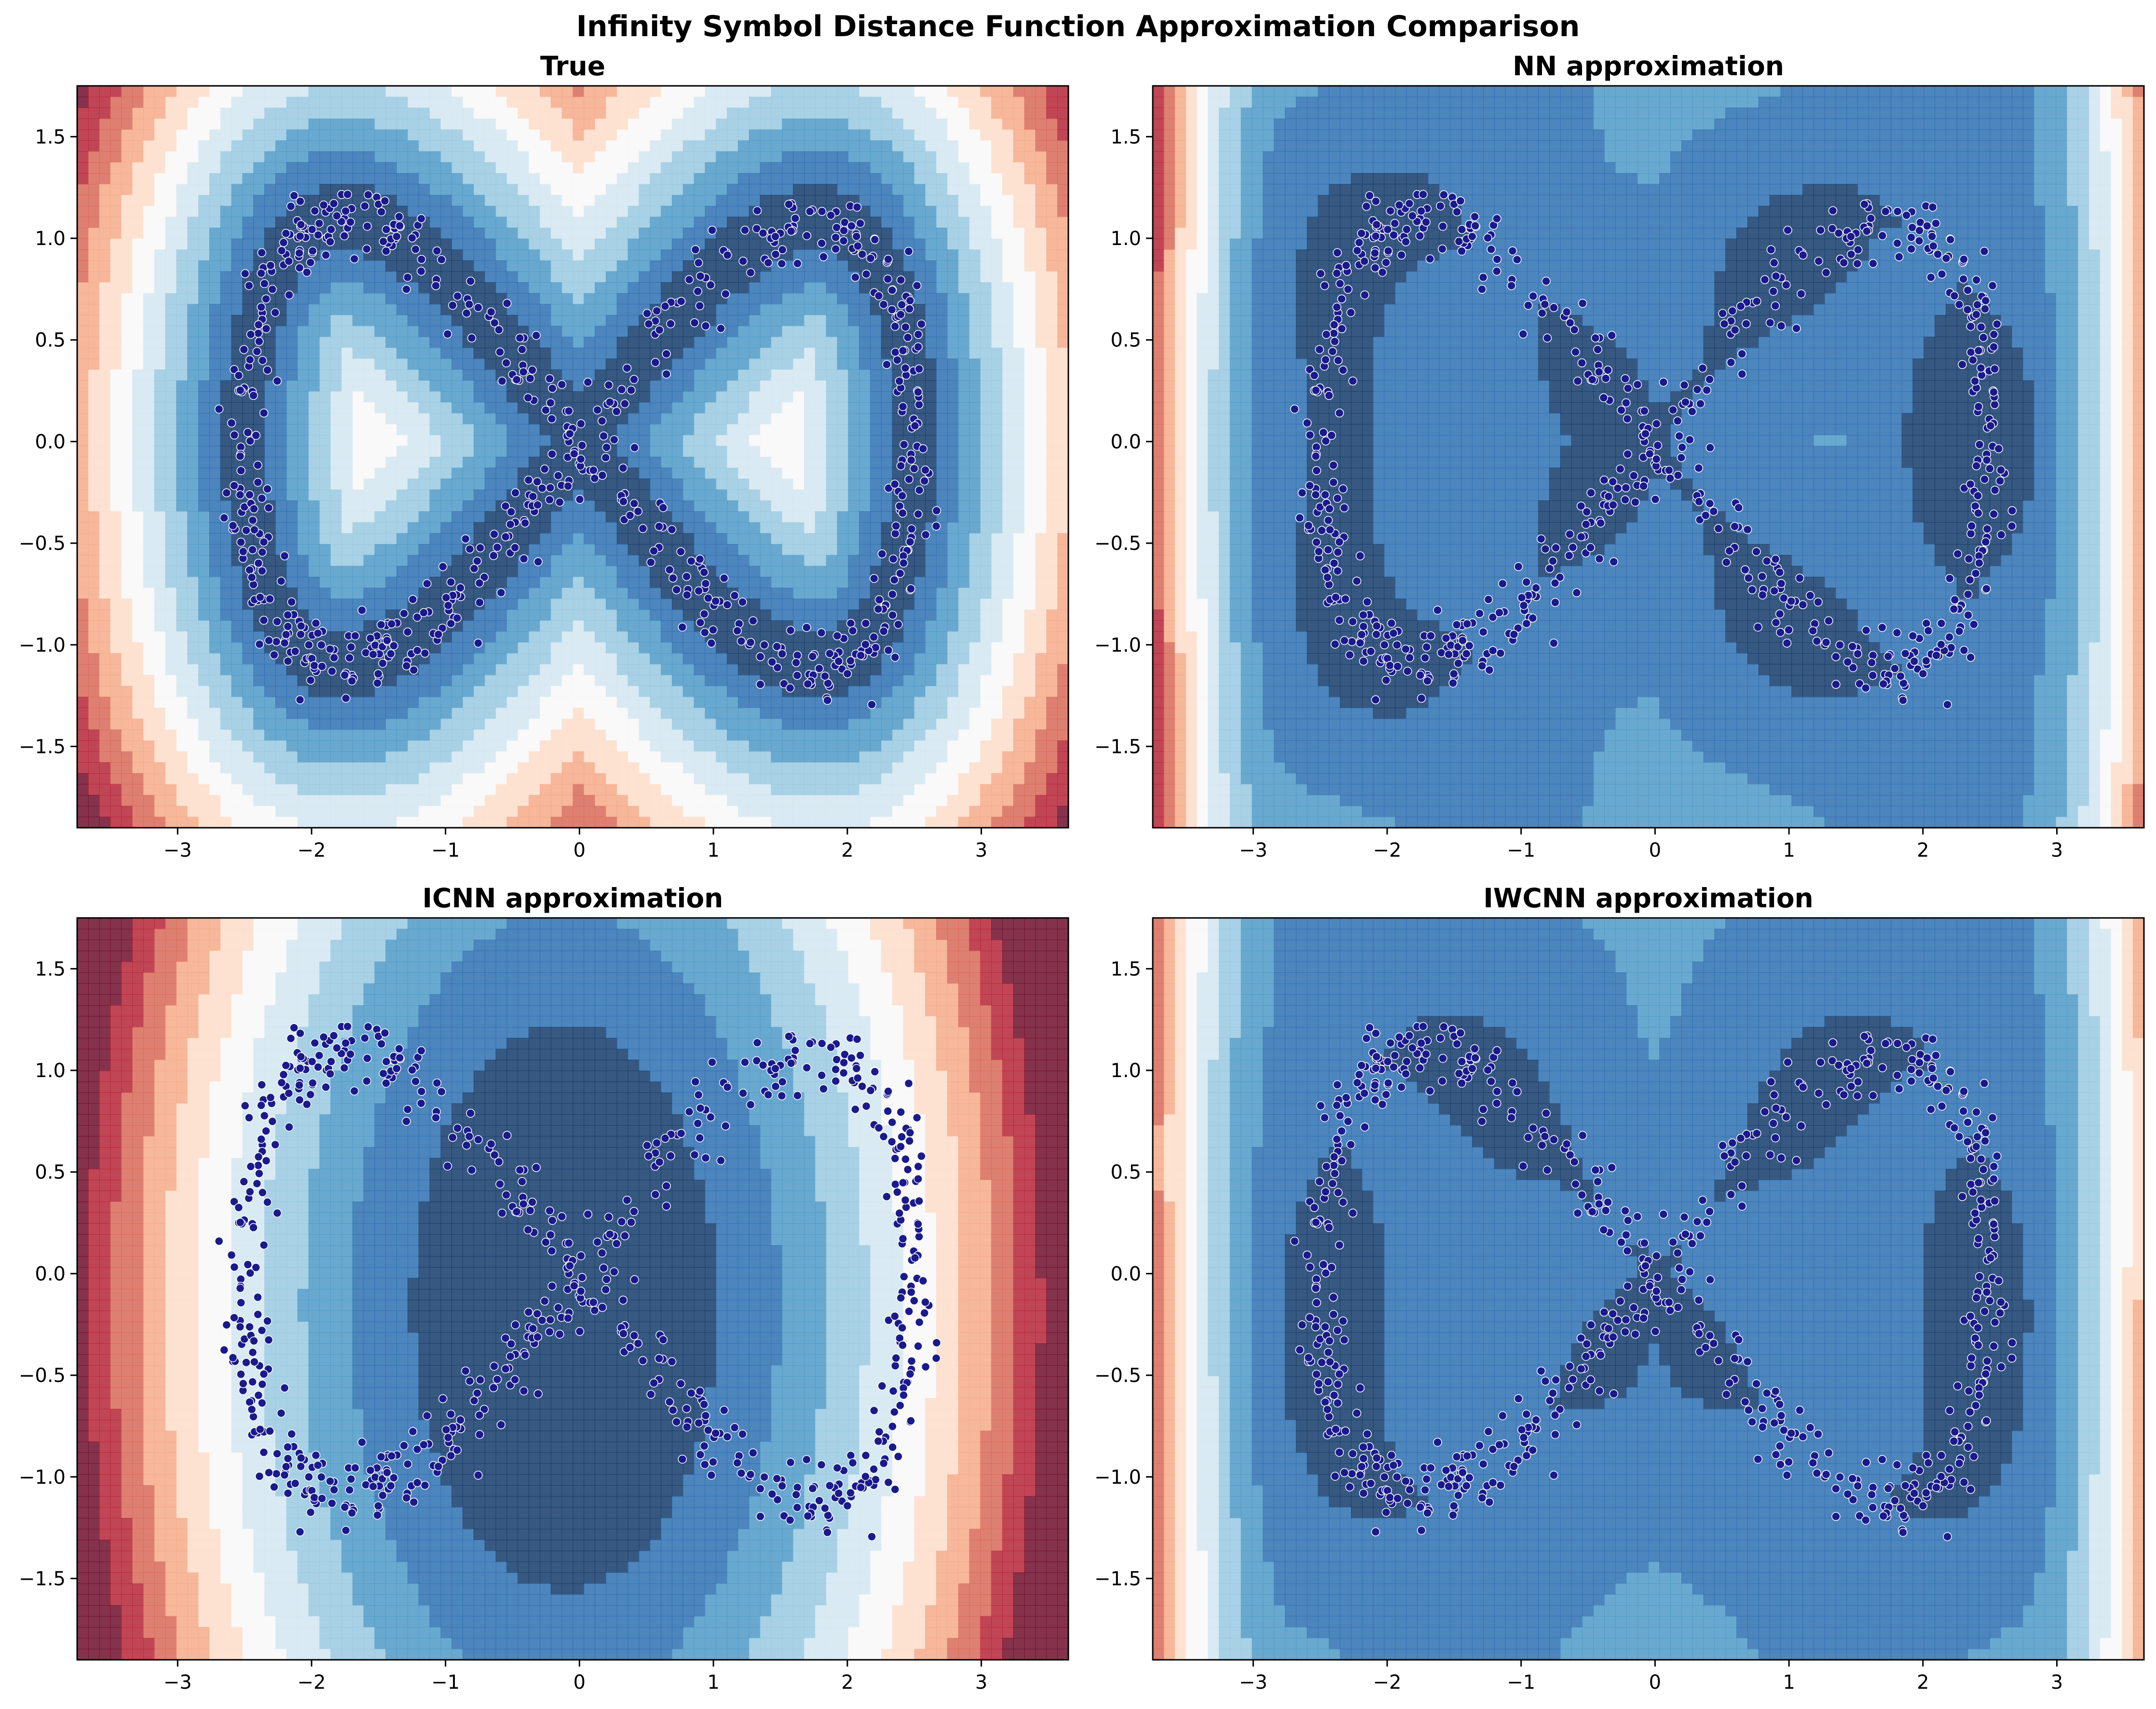 The image size is (2156, 1709). I want to click on sample-points, so click(578, 1281).